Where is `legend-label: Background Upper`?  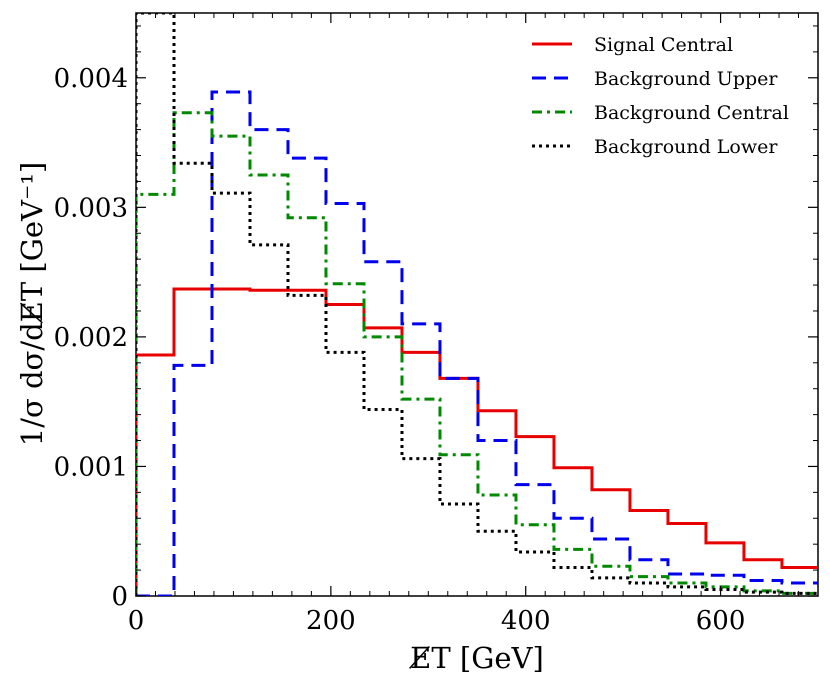
legend-label: Background Upper is located at coordinates (686, 79).